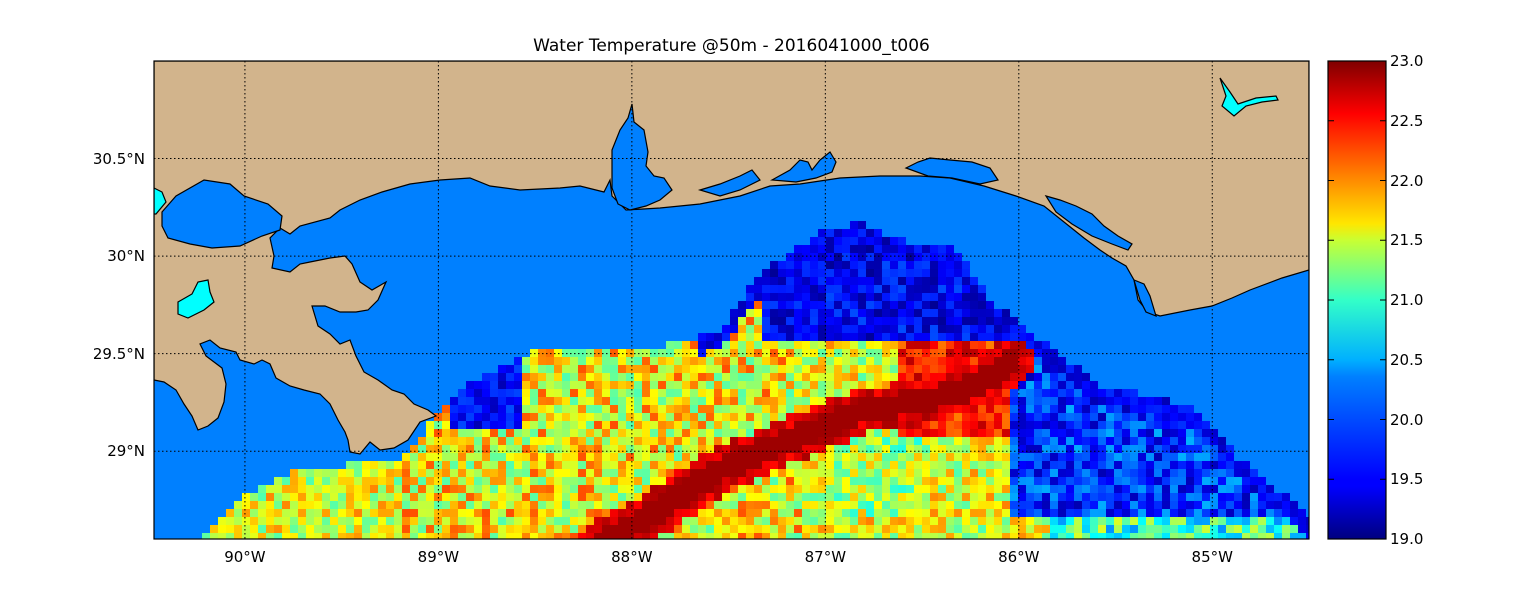 This screenshot has width=1539, height=600. Describe the element at coordinates (126, 256) in the screenshot. I see `latitude-label: 30°N` at that location.